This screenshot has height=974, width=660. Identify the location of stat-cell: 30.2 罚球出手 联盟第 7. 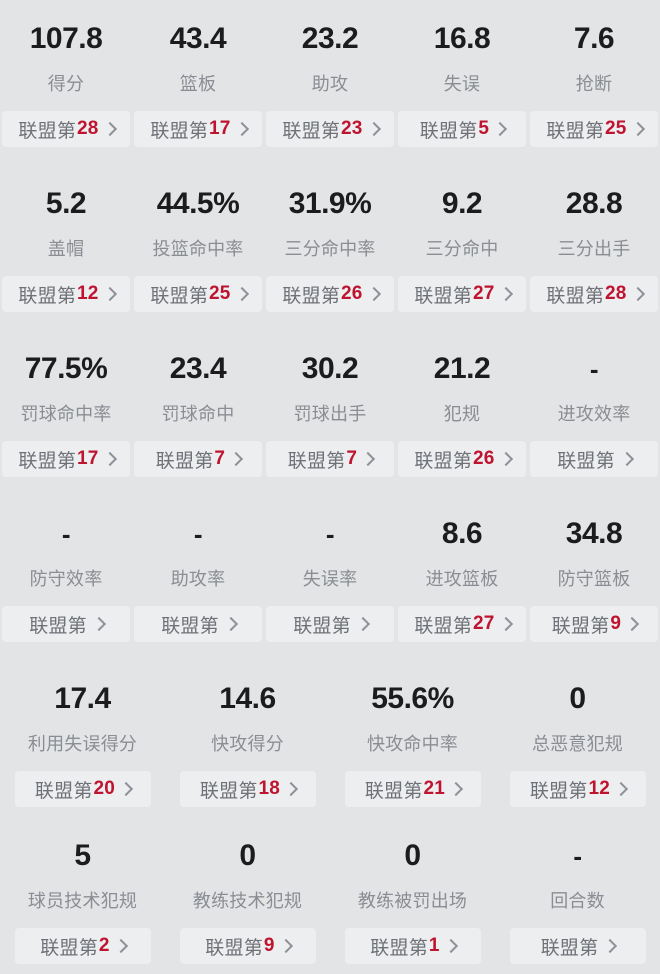
(330, 403).